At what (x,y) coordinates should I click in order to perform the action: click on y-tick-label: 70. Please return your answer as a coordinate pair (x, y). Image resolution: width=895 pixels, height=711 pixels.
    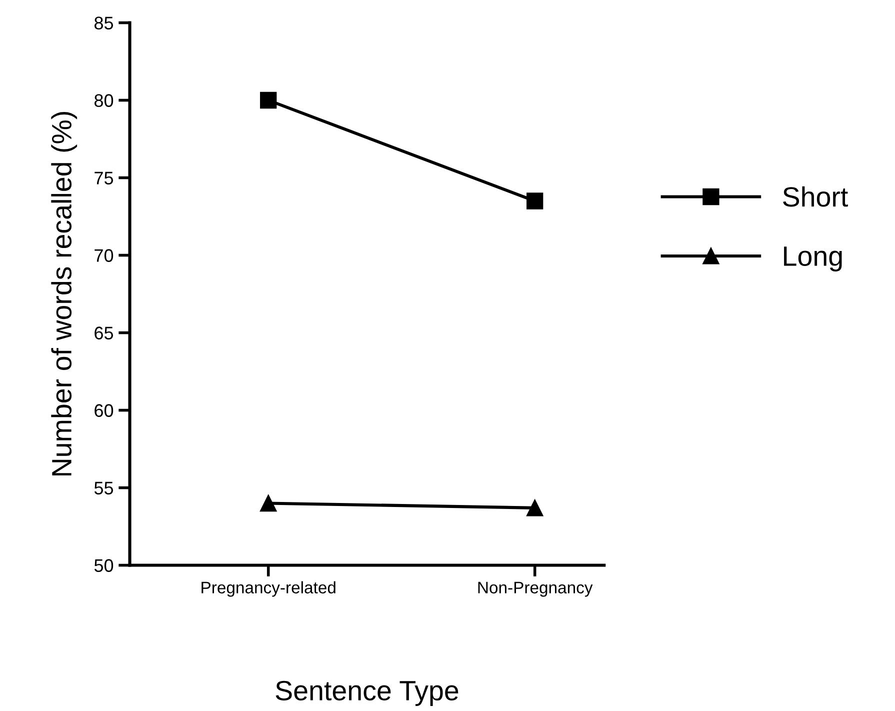
    Looking at the image, I should click on (104, 255).